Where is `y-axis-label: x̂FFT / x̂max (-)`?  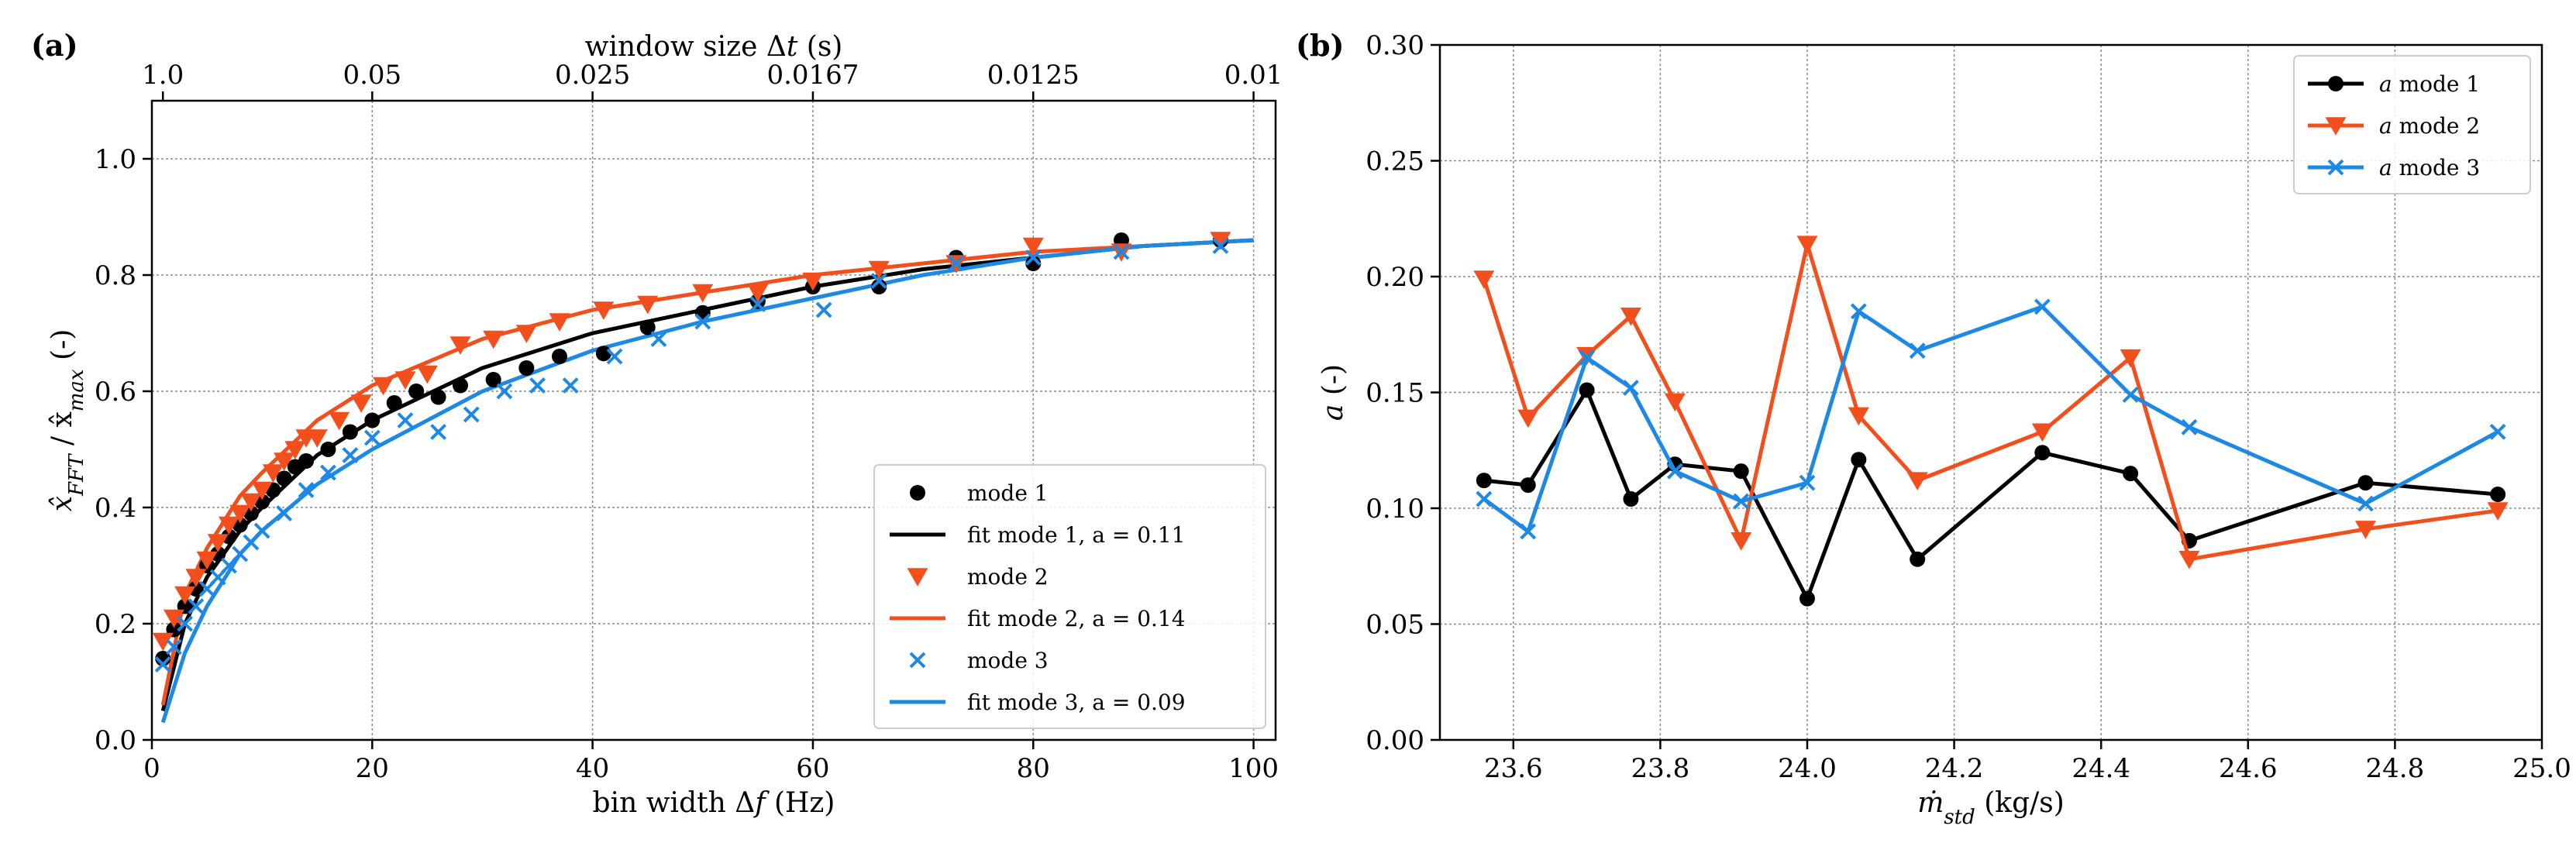 y-axis-label: x̂FFT / x̂max (-) is located at coordinates (67, 420).